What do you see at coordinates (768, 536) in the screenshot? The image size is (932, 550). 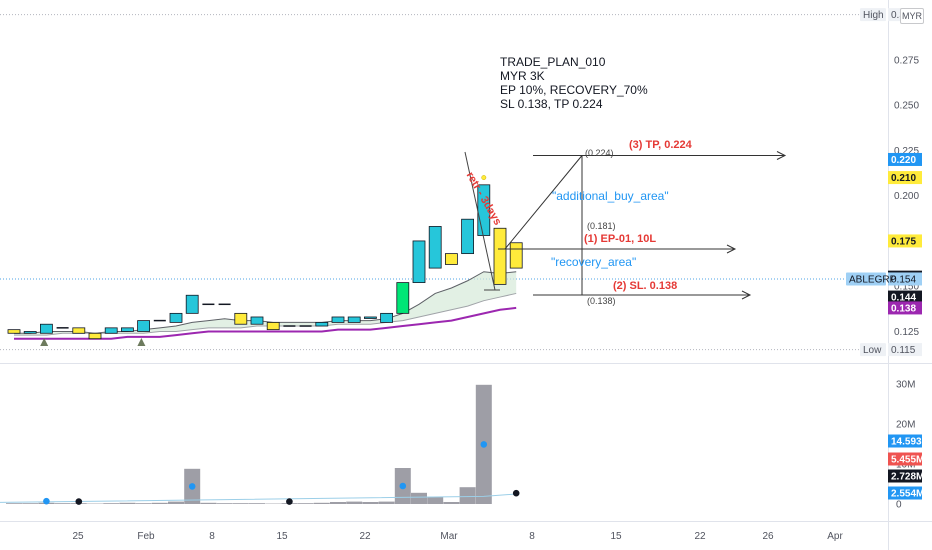 I see `time-tick-label: 26` at bounding box center [768, 536].